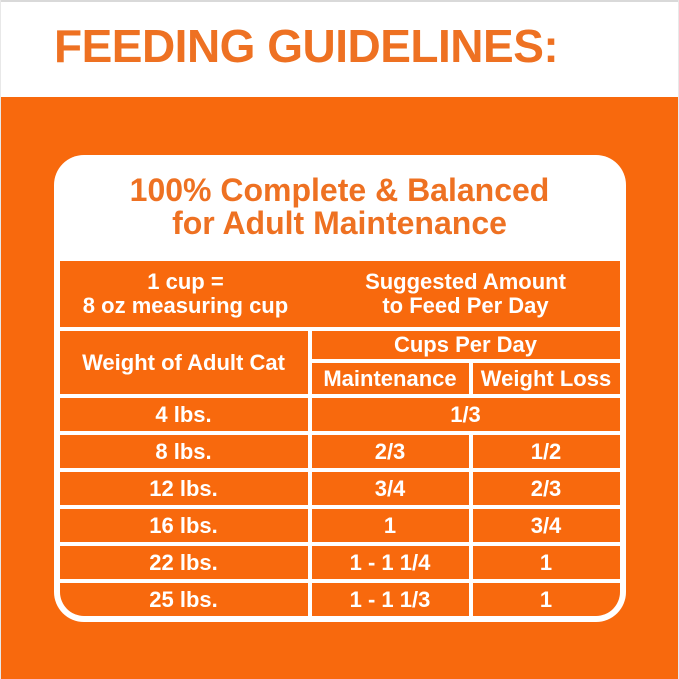 The width and height of the screenshot is (679, 679). I want to click on suggested-amount-line1: Suggested Amount, so click(465, 281).